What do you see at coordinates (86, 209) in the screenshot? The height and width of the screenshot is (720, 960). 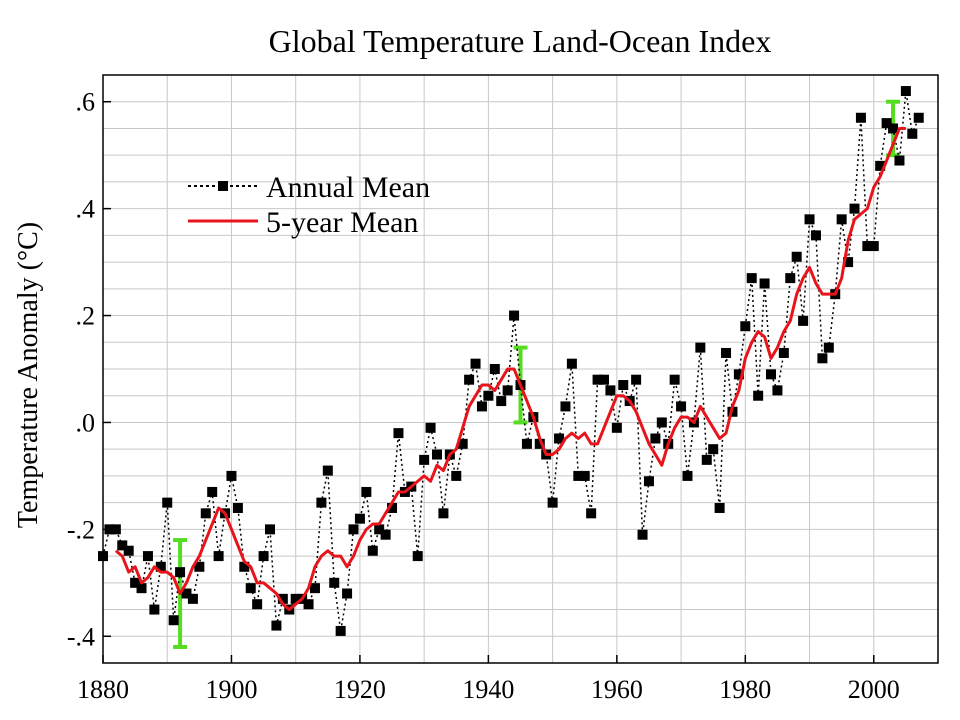 I see `y-tick-label: .4` at bounding box center [86, 209].